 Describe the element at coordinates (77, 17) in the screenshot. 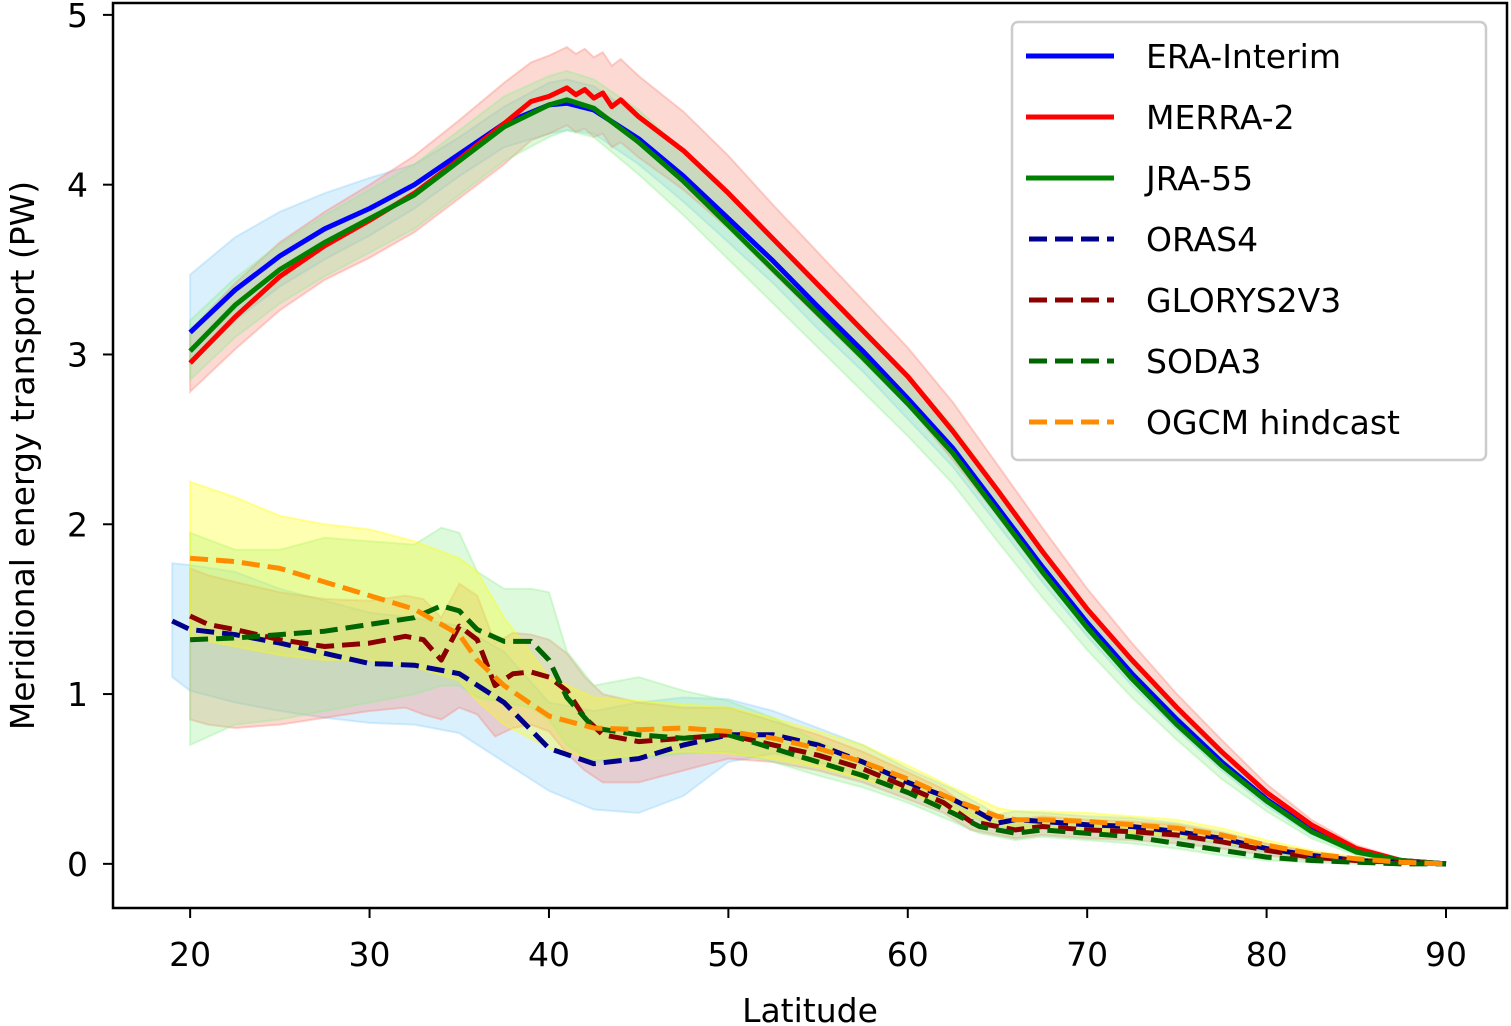

I see `y-tick-label: 5` at that location.